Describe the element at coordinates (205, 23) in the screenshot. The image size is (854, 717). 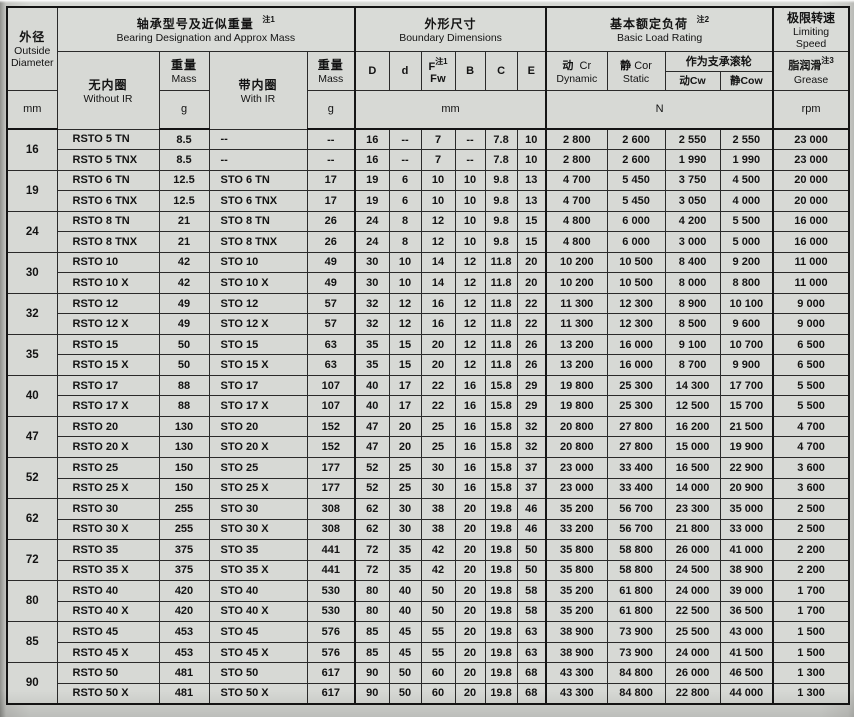
I see `designation-group-zh: 轴承型号及近似重量 注1` at that location.